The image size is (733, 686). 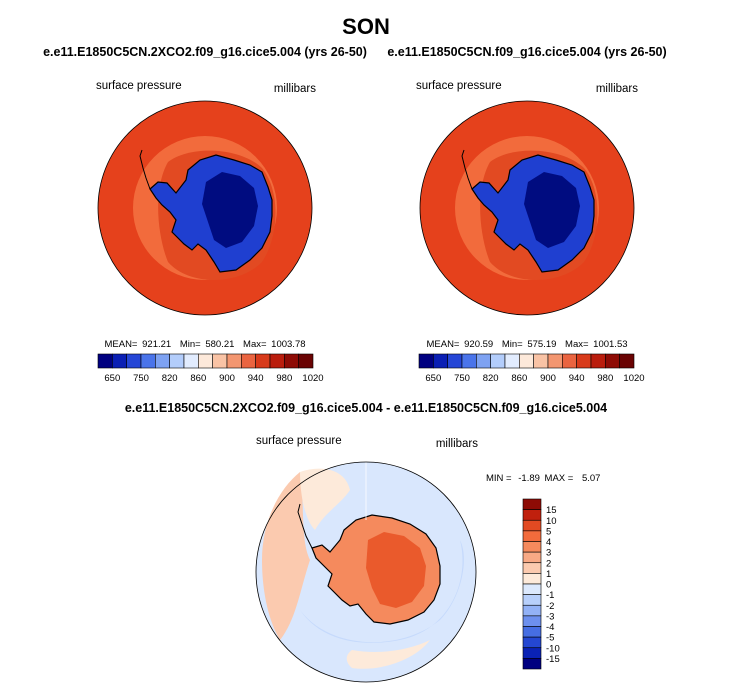 What do you see at coordinates (366, 26) in the screenshot?
I see `figure-title: SON` at bounding box center [366, 26].